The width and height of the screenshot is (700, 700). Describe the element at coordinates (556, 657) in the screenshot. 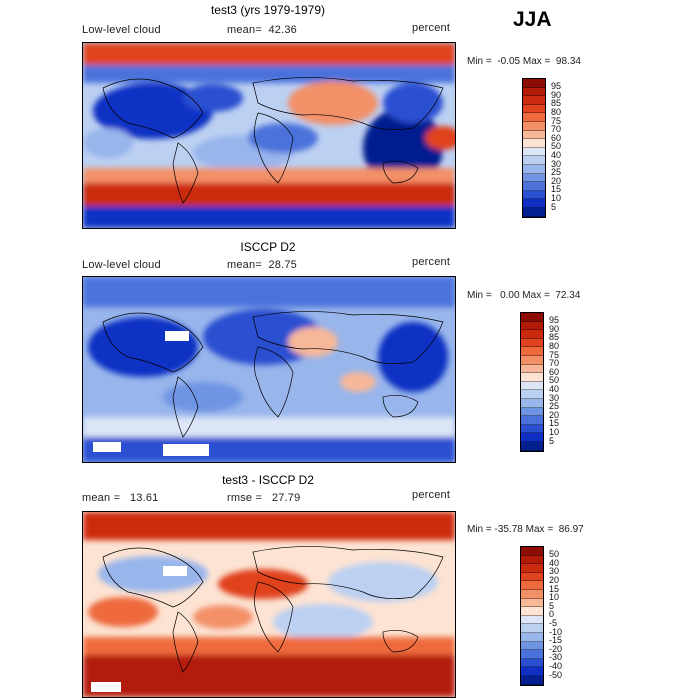

I see `colorbar-tick-label: -30` at that location.